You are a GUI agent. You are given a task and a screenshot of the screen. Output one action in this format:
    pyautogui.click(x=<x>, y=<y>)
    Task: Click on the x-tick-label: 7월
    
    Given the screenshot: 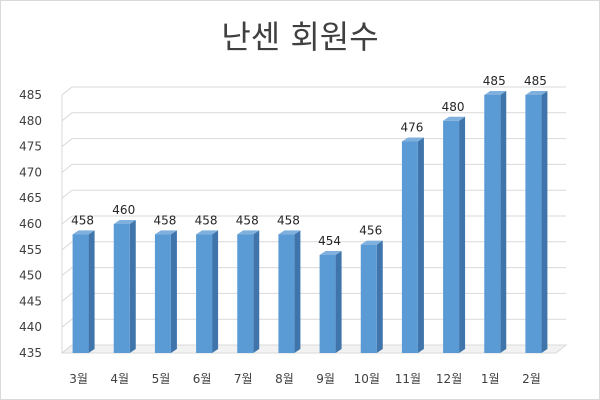 What is the action you would take?
    pyautogui.click(x=243, y=379)
    